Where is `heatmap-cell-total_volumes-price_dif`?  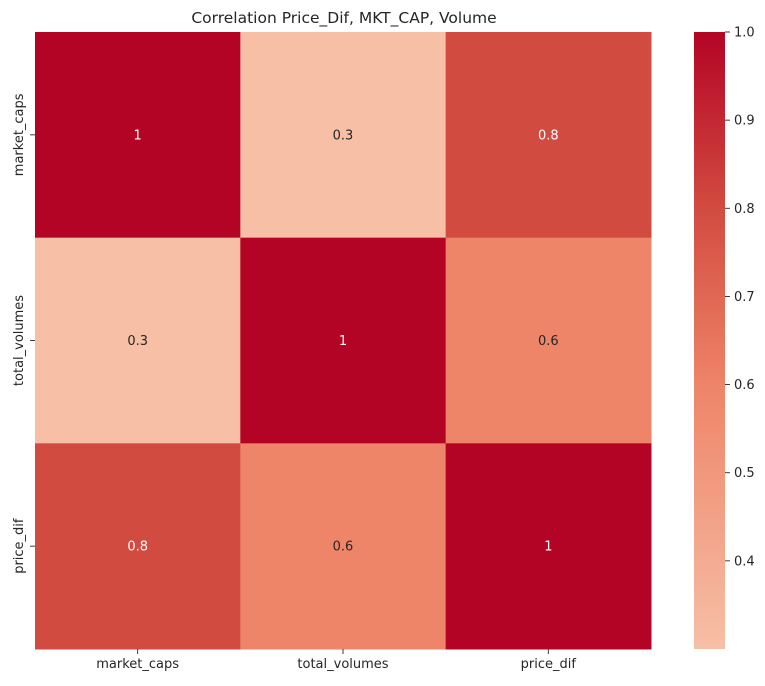
heatmap-cell-total_volumes-price_dif is located at coordinates (548, 340).